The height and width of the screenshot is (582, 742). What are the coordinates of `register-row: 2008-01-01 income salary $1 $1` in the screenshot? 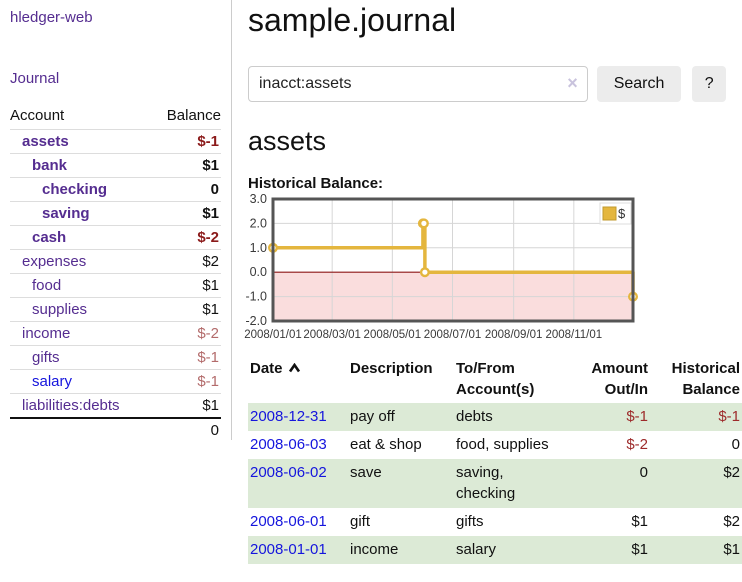 It's located at (495, 550).